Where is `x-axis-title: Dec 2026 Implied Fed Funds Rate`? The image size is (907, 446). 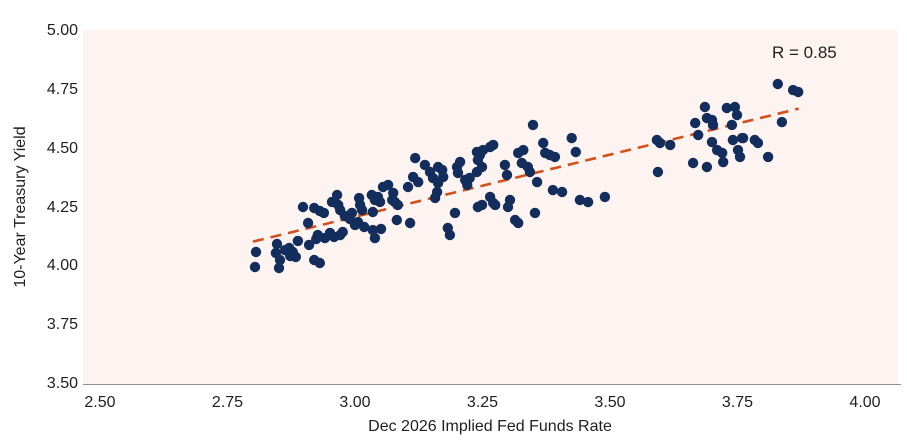 x-axis-title: Dec 2026 Implied Fed Funds Rate is located at coordinates (490, 426).